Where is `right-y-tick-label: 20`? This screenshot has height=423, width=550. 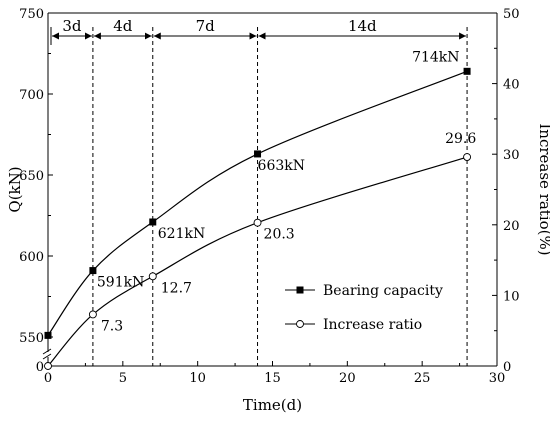 right-y-tick-label: 20 is located at coordinates (511, 226).